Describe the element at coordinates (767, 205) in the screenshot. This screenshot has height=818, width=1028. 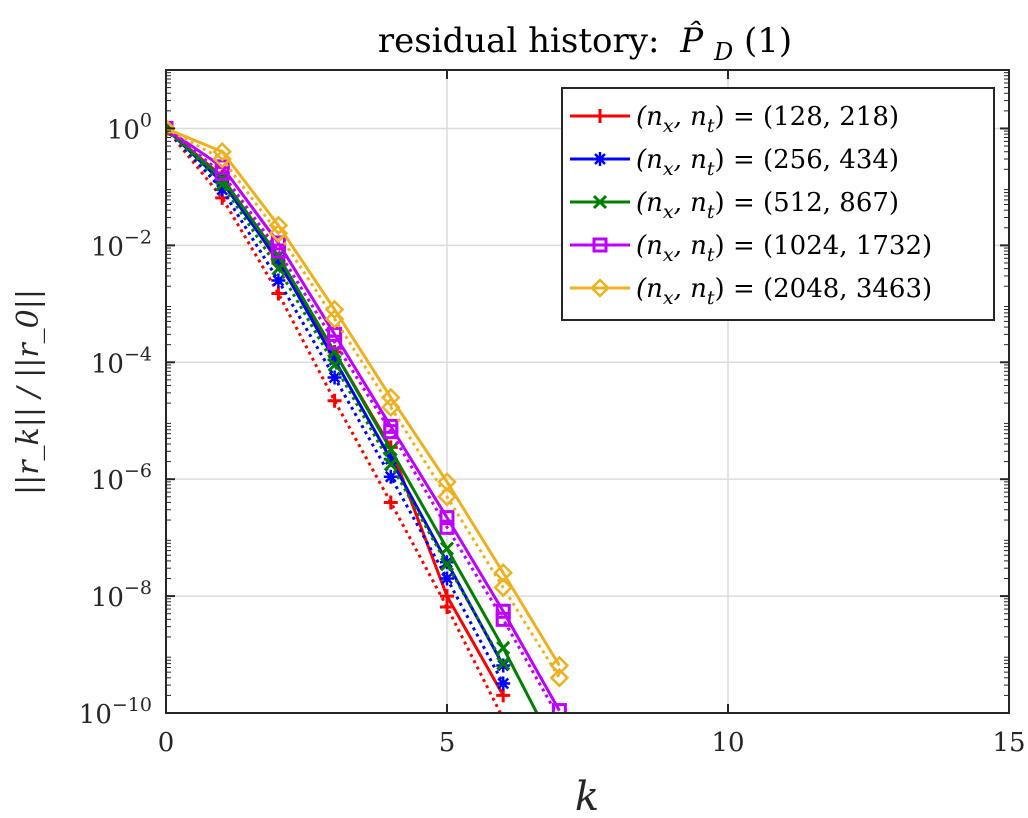
I see `legend-label: (nx, nt) = (512, 867)` at that location.